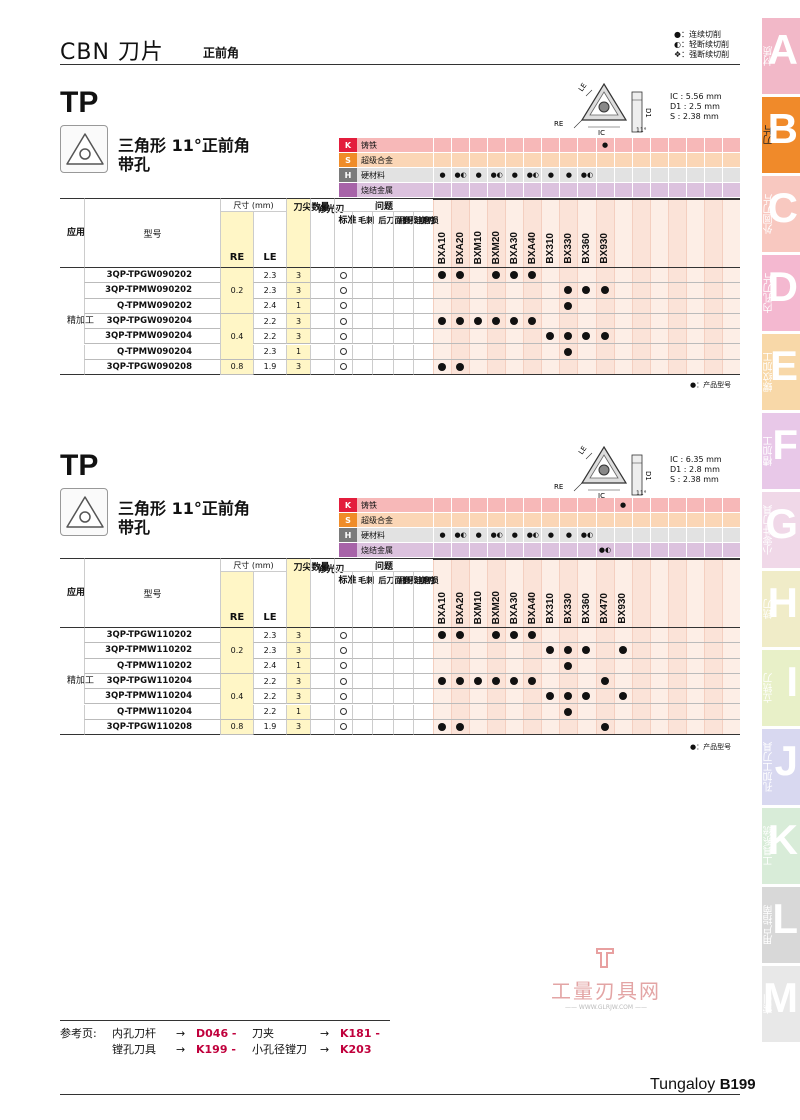 The width and height of the screenshot is (800, 1120). I want to click on side-tab-j: 孔加工刀具 J, so click(781, 767).